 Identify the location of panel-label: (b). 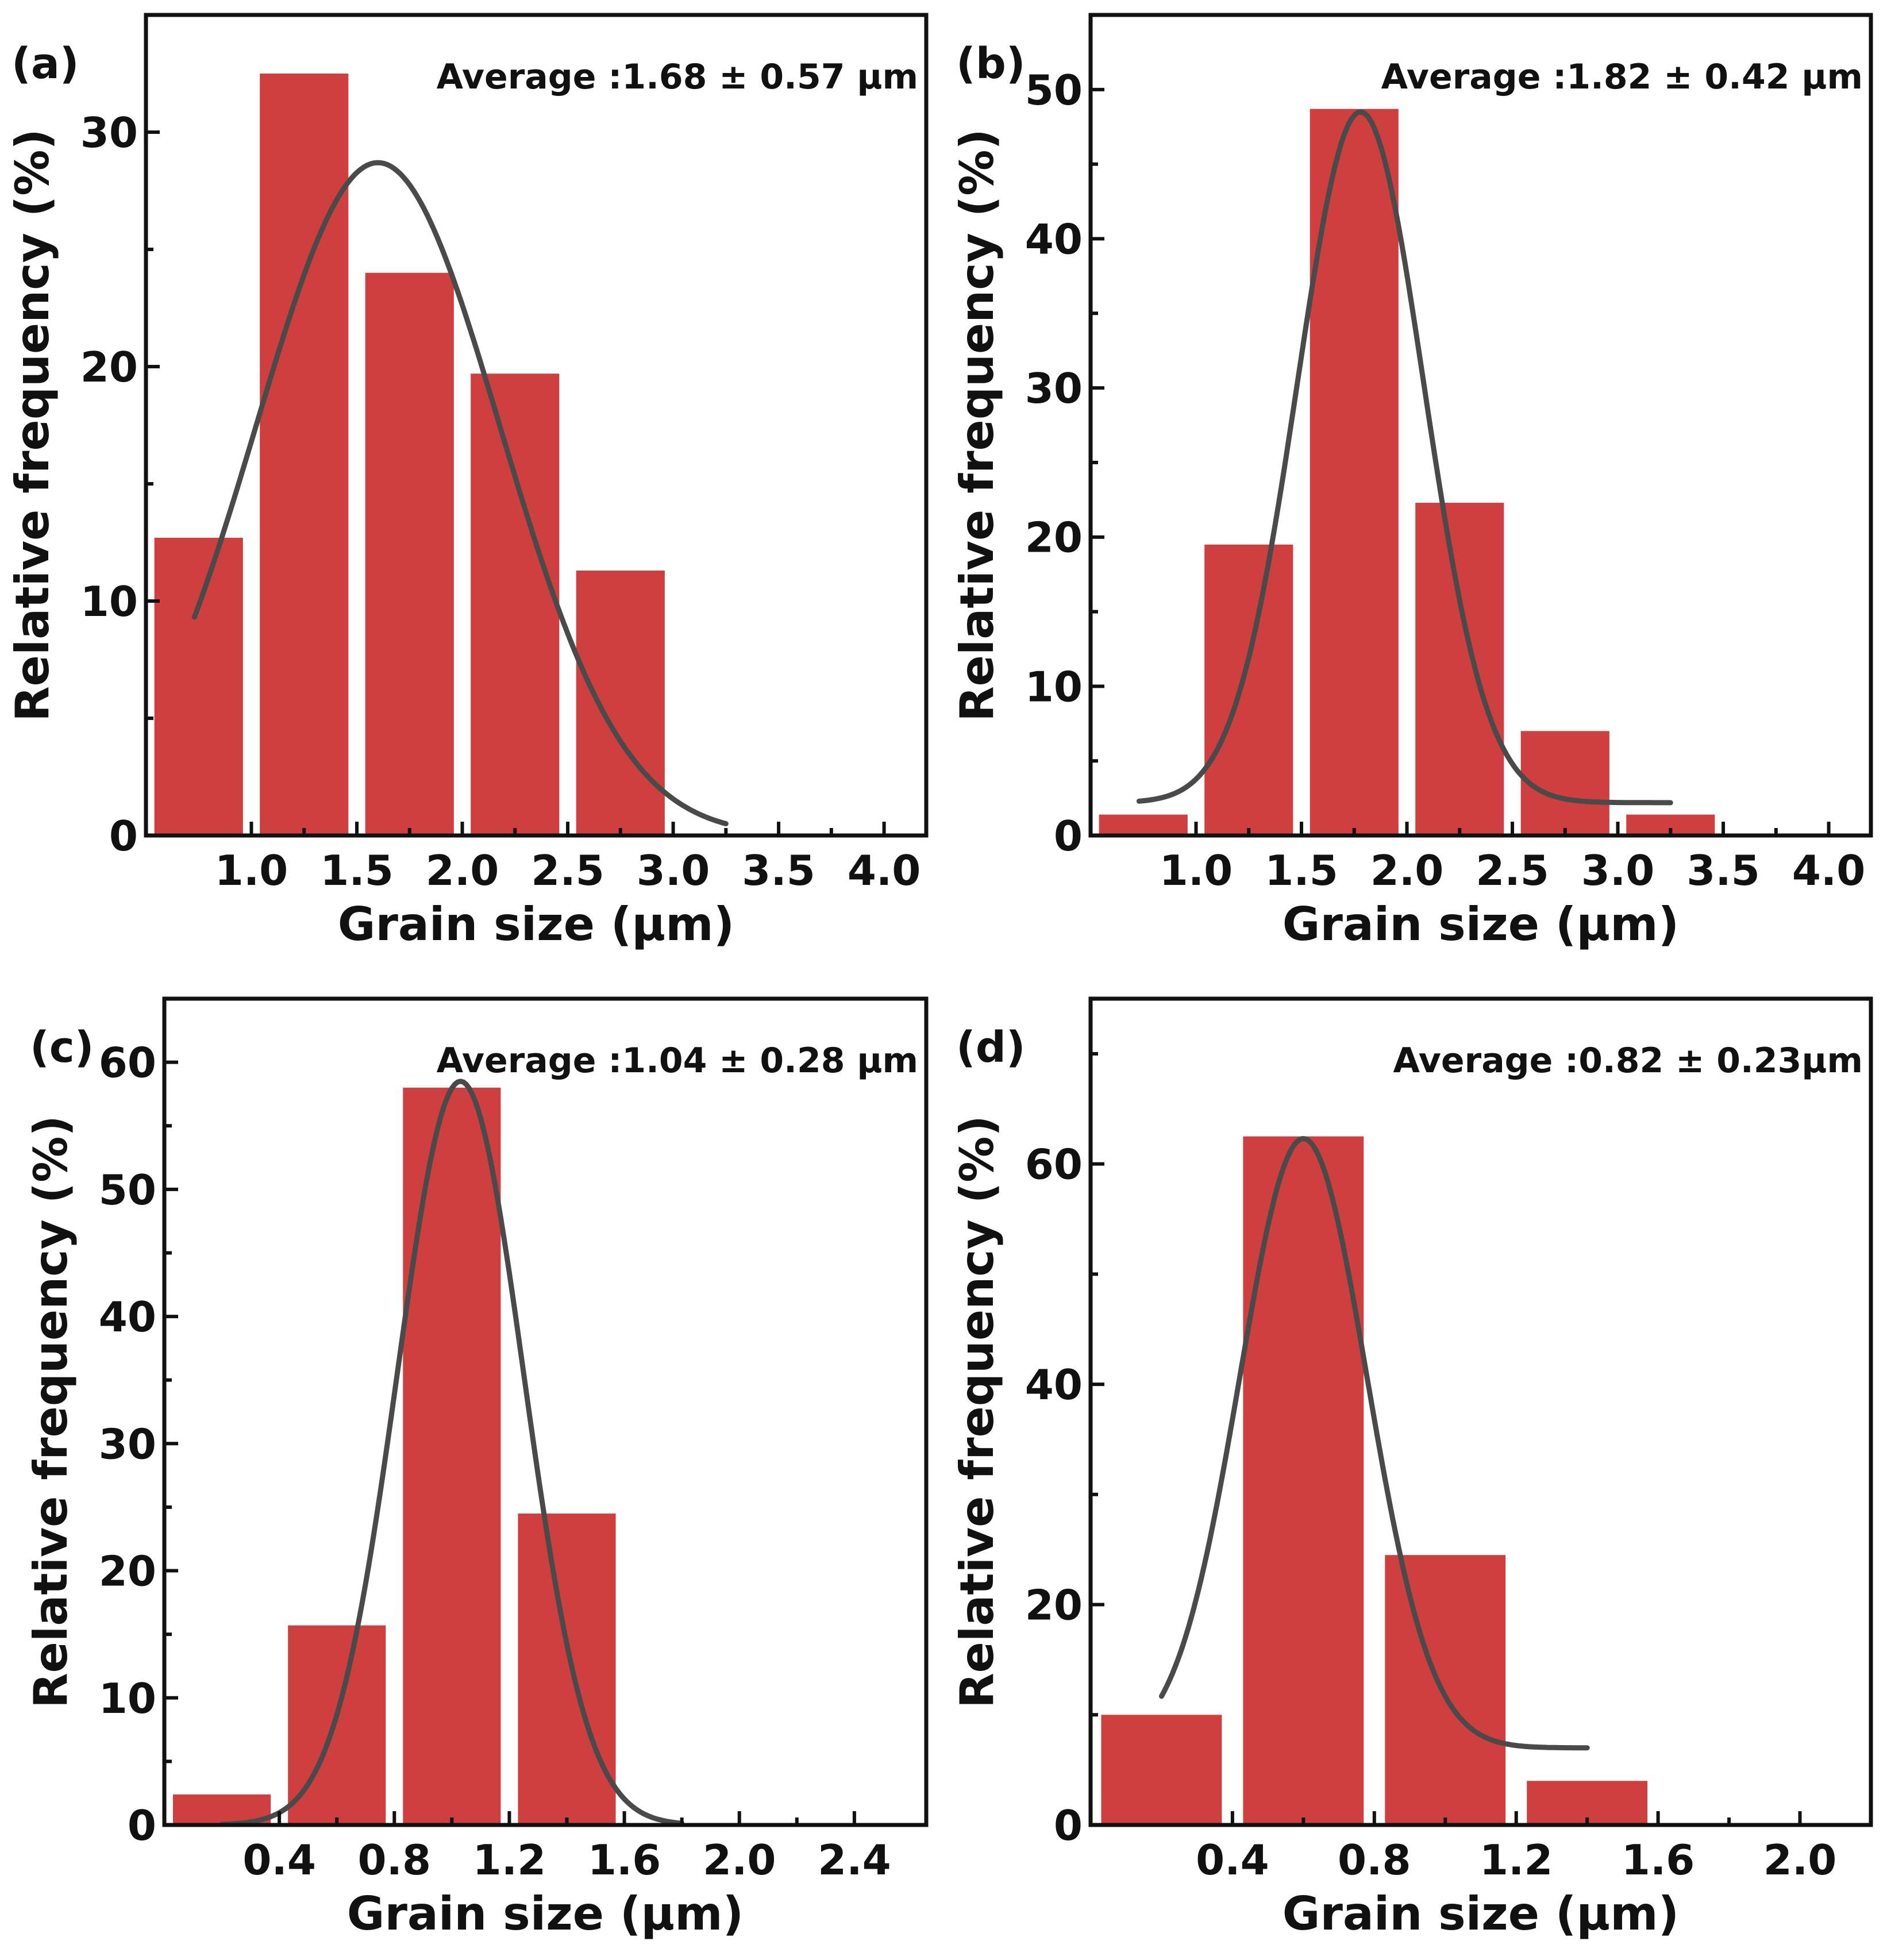
(991, 64).